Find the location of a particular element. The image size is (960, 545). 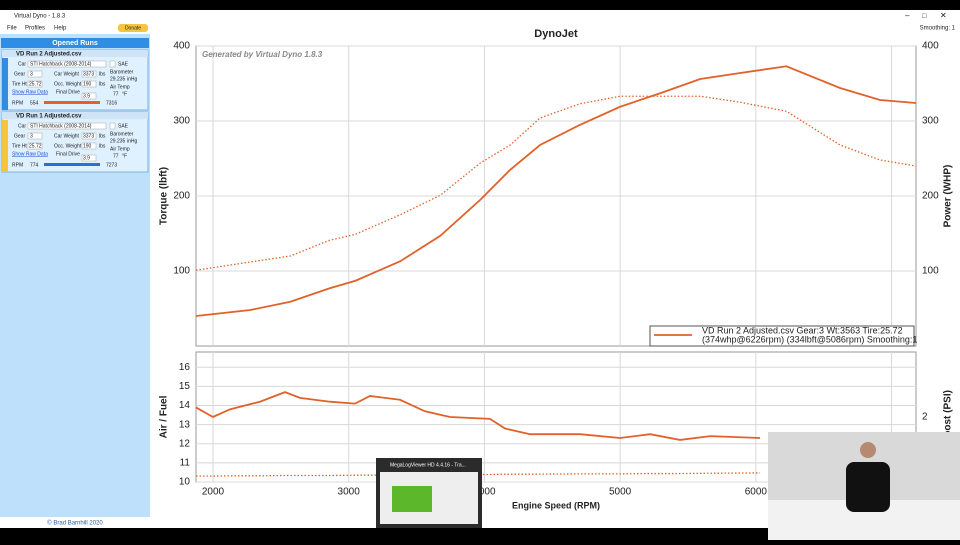

x-tick-label: 6000 is located at coordinates (756, 492).